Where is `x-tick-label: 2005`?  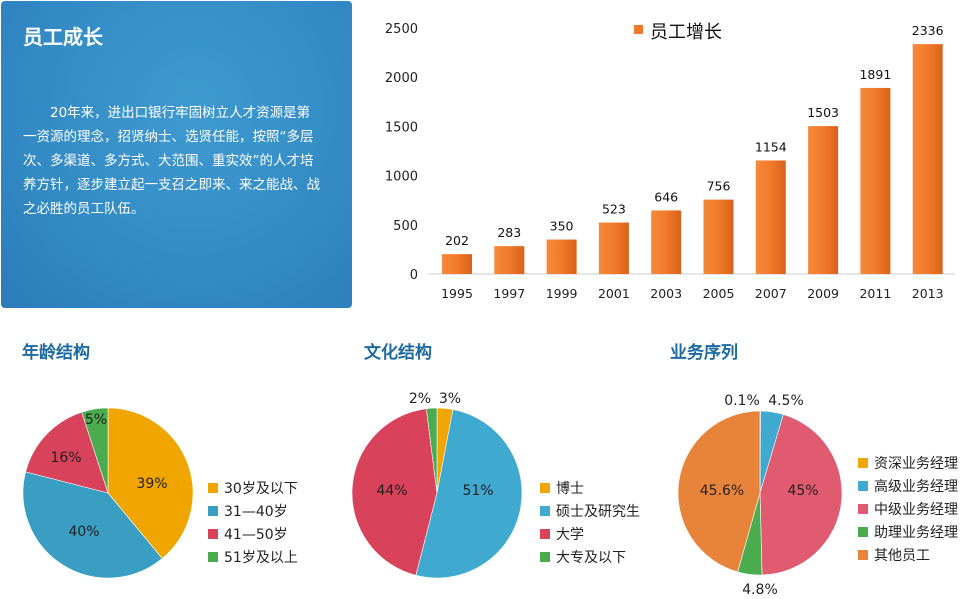 x-tick-label: 2005 is located at coordinates (719, 293).